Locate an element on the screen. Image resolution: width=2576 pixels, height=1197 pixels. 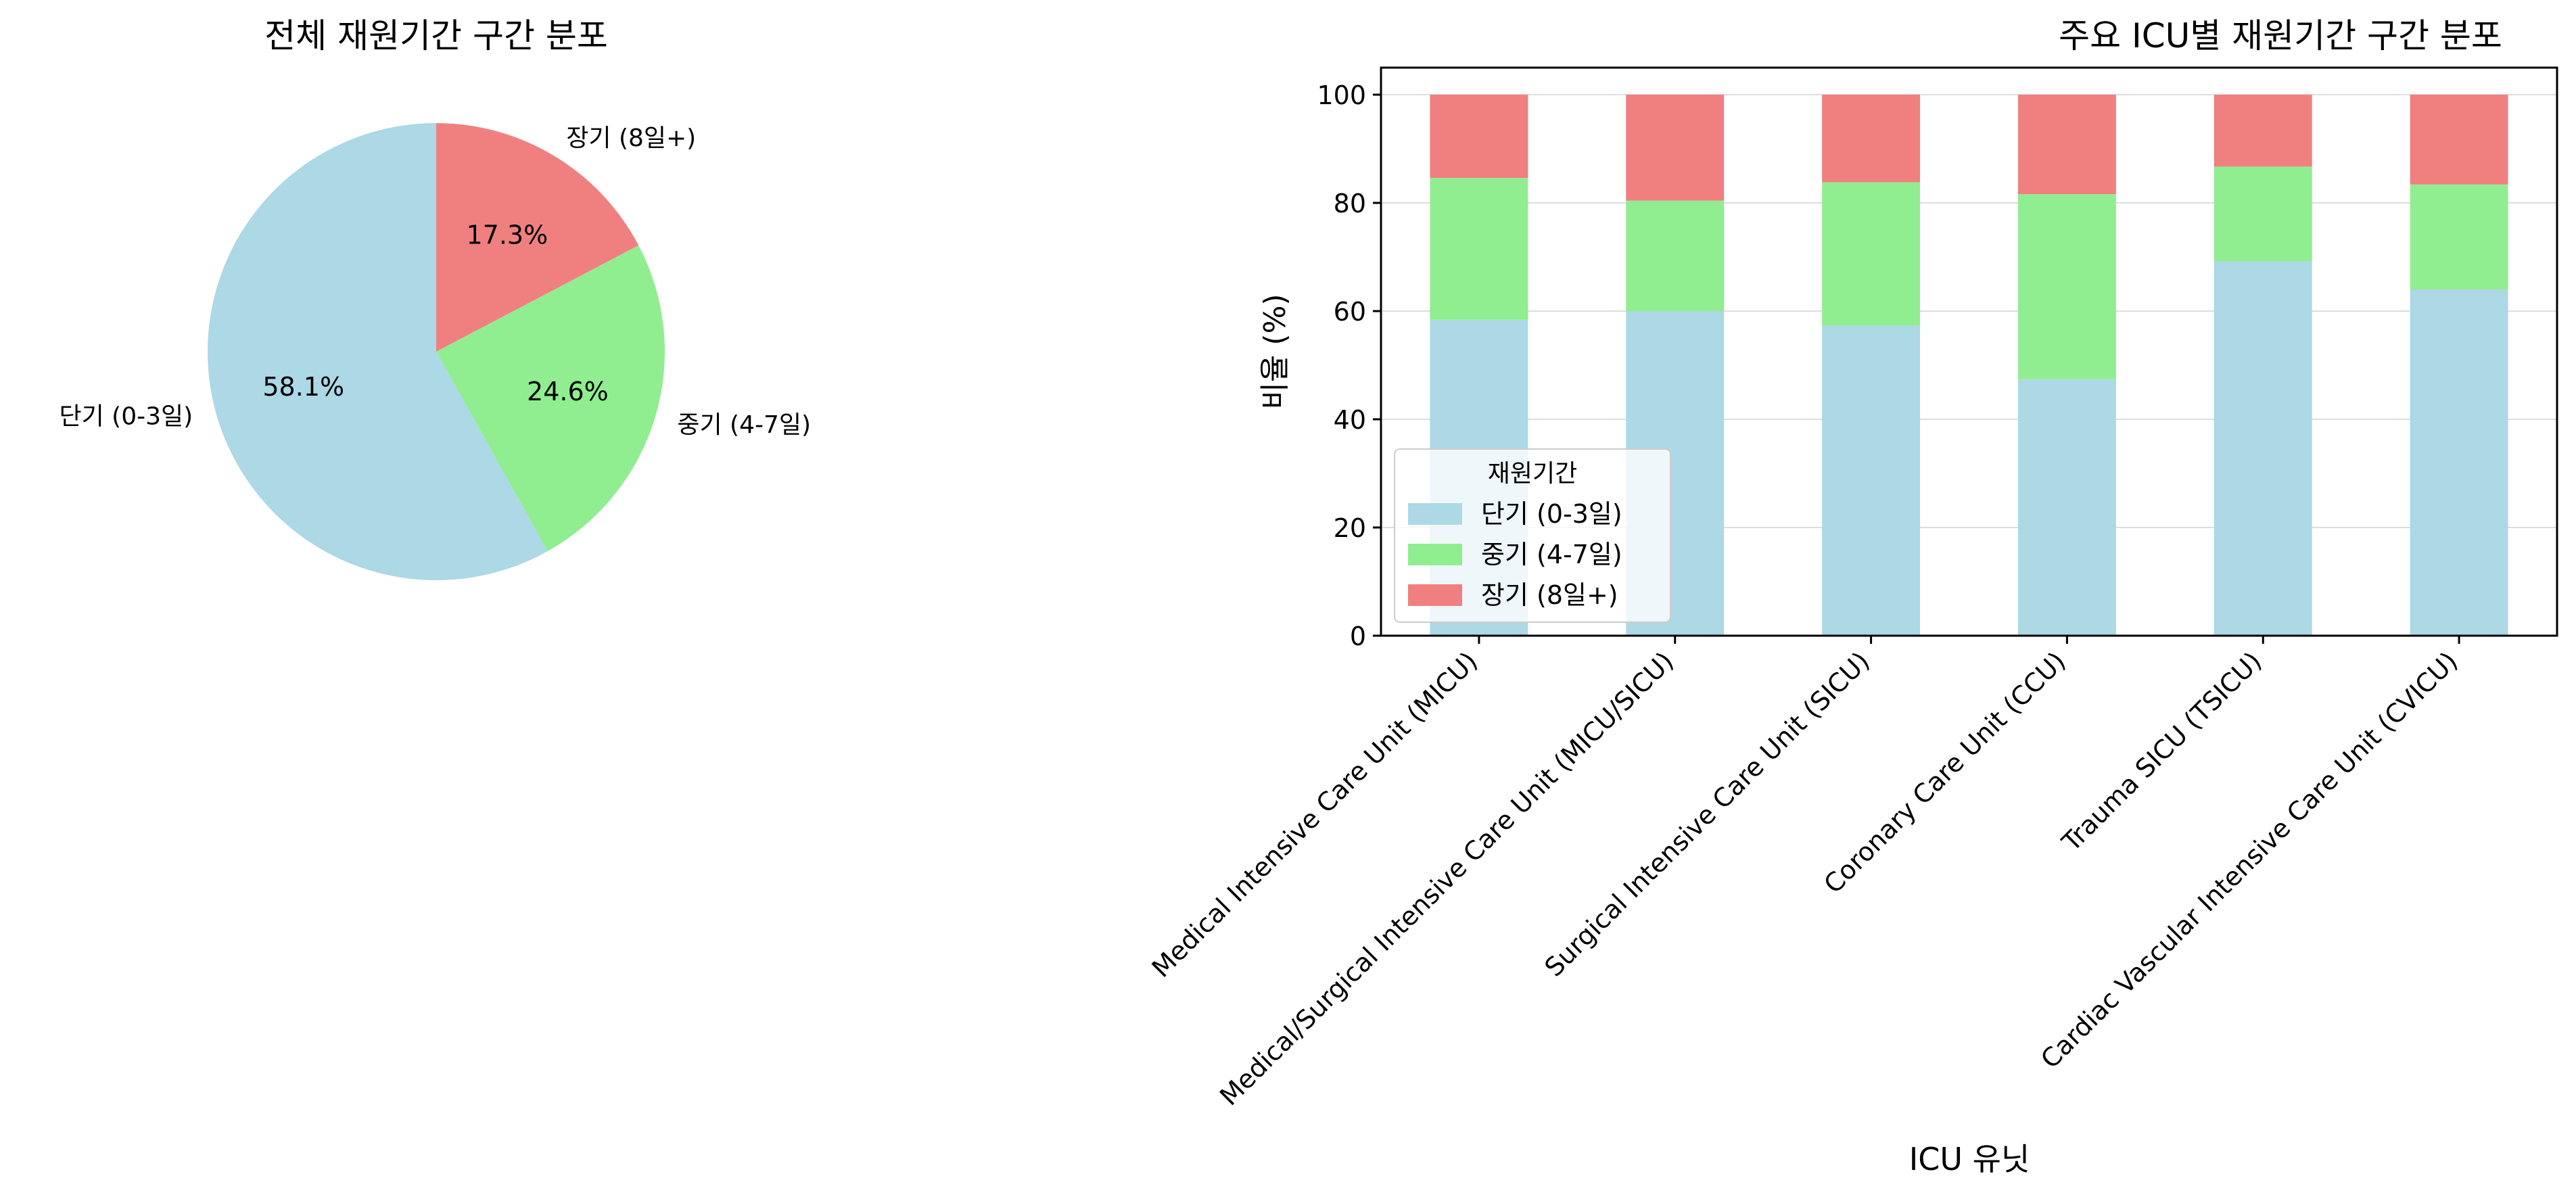
pie-title: 전체 재원기간 구간 분포 is located at coordinates (436, 35).